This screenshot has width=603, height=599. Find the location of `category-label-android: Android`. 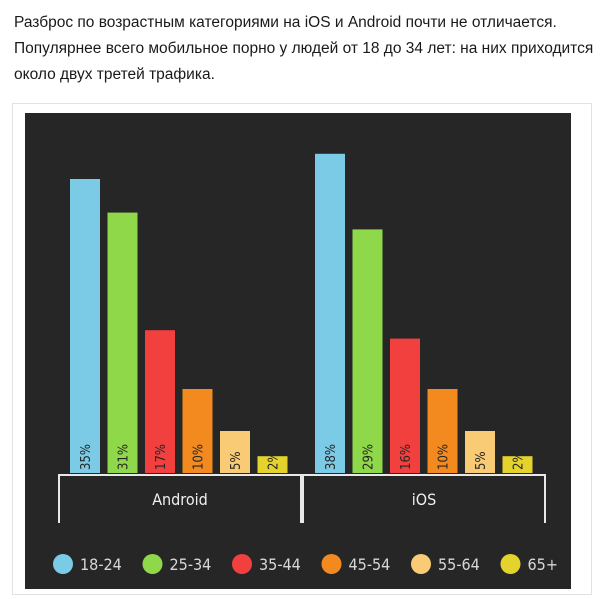

category-label-android: Android is located at coordinates (180, 499).